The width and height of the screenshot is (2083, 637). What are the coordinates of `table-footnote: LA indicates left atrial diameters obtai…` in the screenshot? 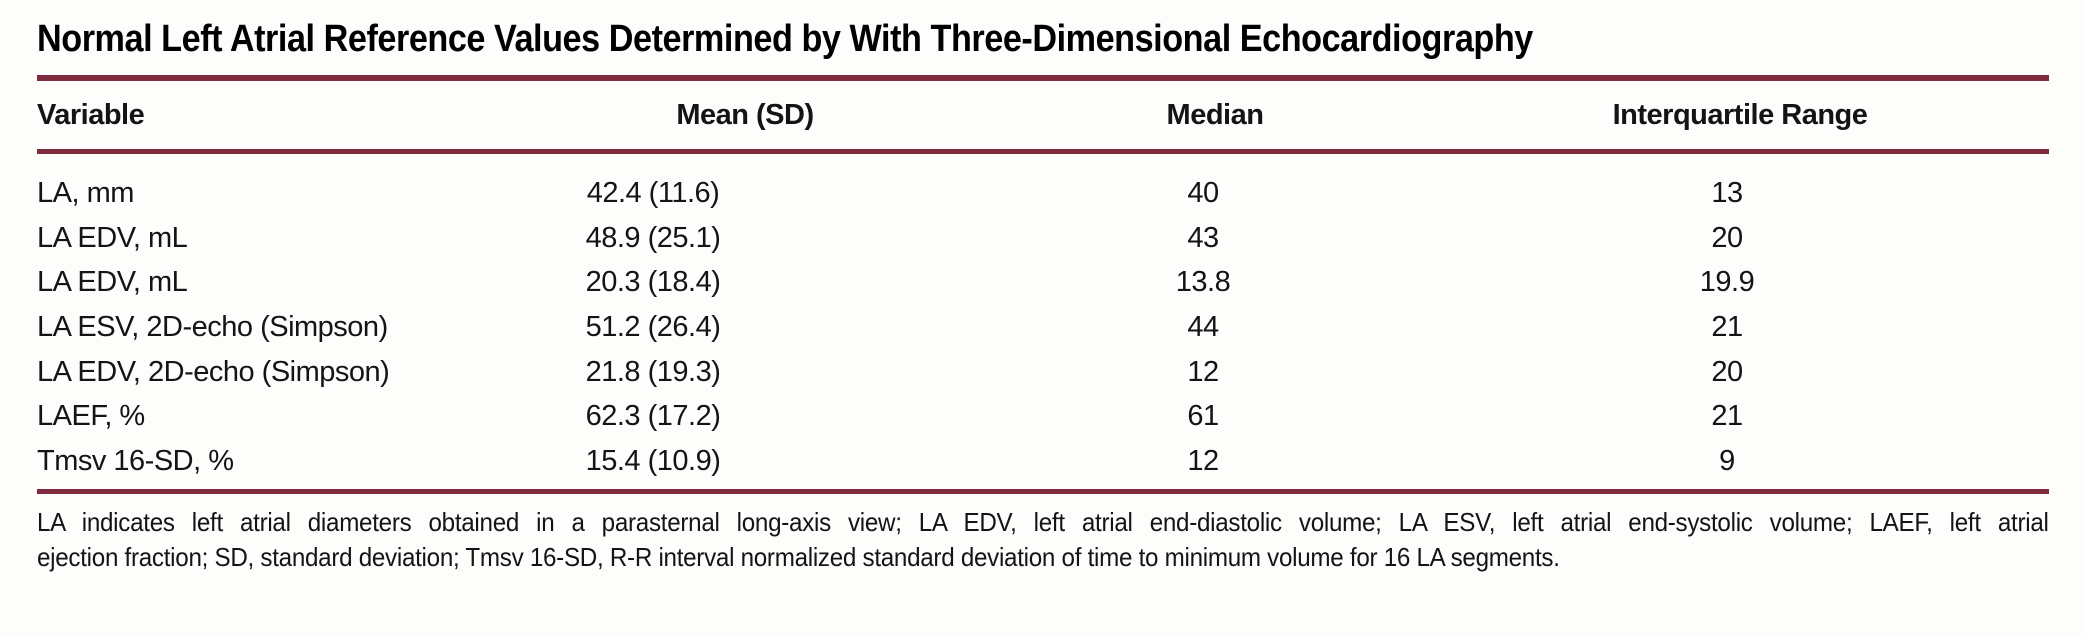 It's located at (1043, 540).